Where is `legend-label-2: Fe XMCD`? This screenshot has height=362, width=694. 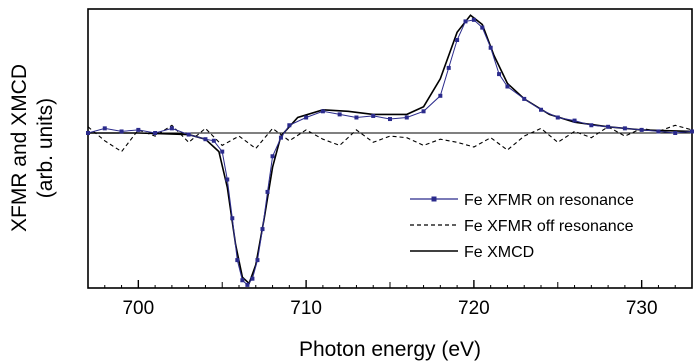 legend-label-2: Fe XMCD is located at coordinates (499, 252).